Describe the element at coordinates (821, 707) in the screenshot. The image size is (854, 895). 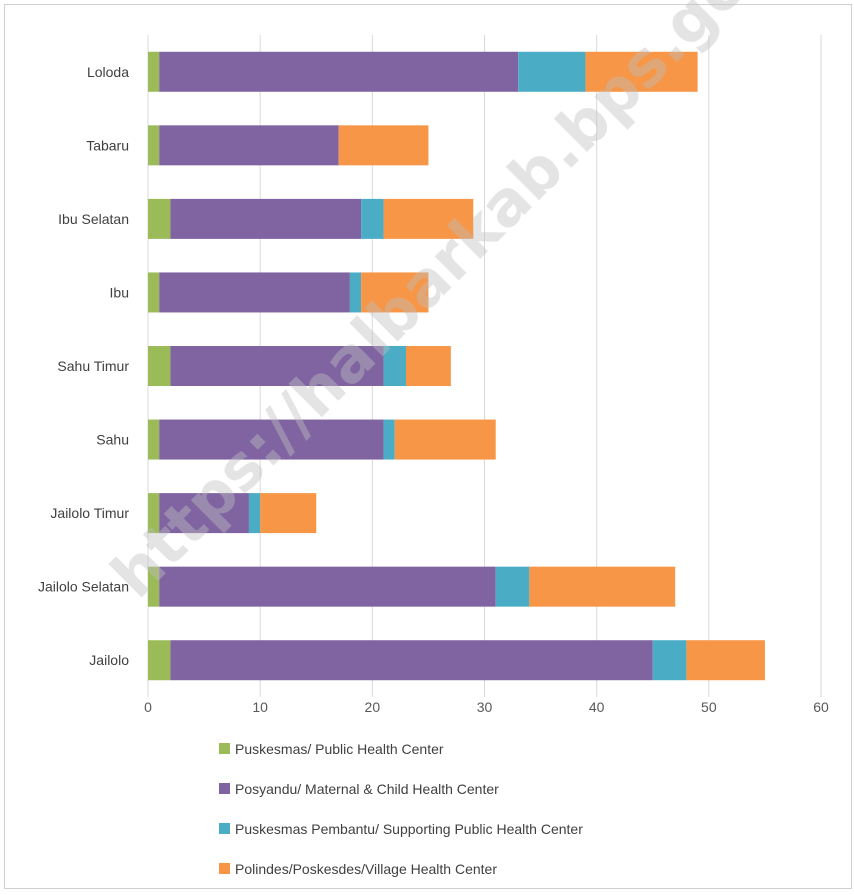
I see `x-tick-label: 60` at that location.